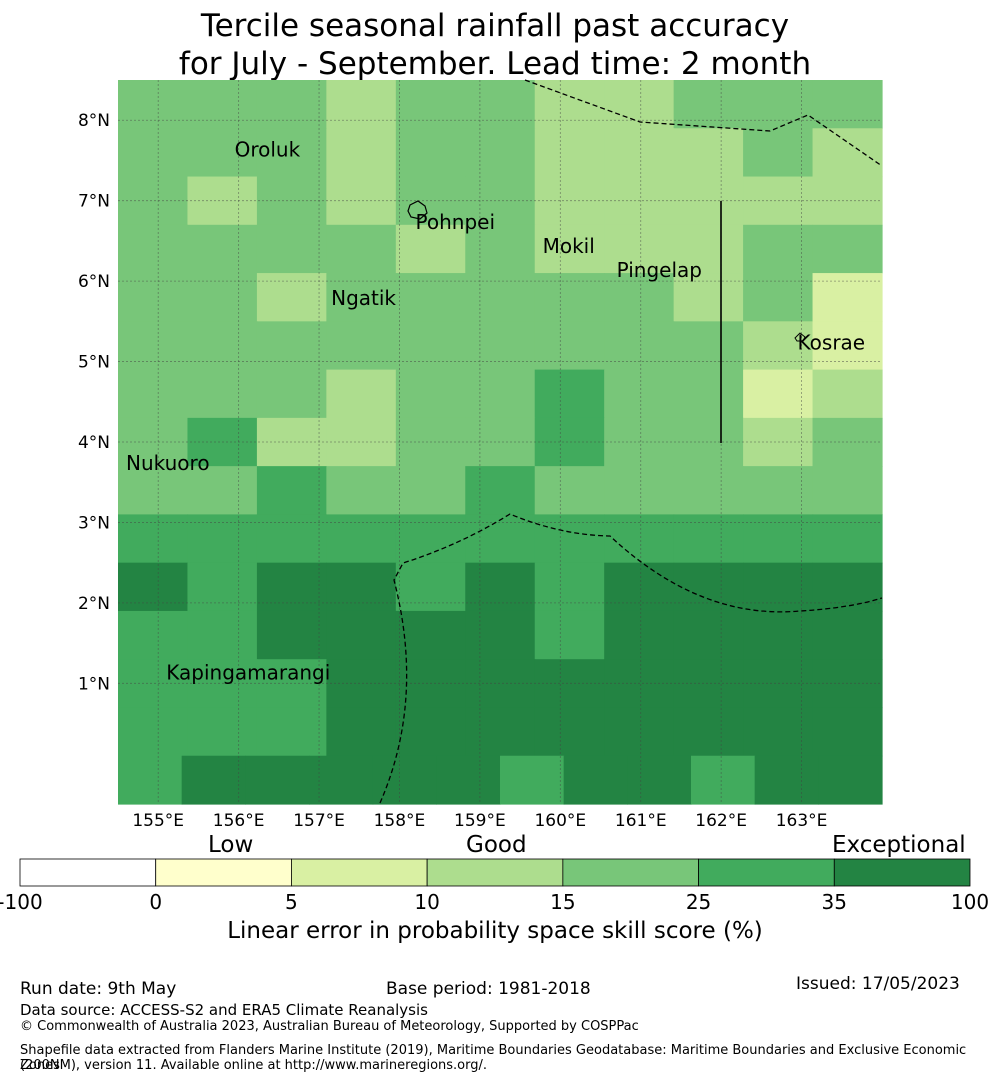  What do you see at coordinates (363, 298) in the screenshot?
I see `place-label: Ngatik` at bounding box center [363, 298].